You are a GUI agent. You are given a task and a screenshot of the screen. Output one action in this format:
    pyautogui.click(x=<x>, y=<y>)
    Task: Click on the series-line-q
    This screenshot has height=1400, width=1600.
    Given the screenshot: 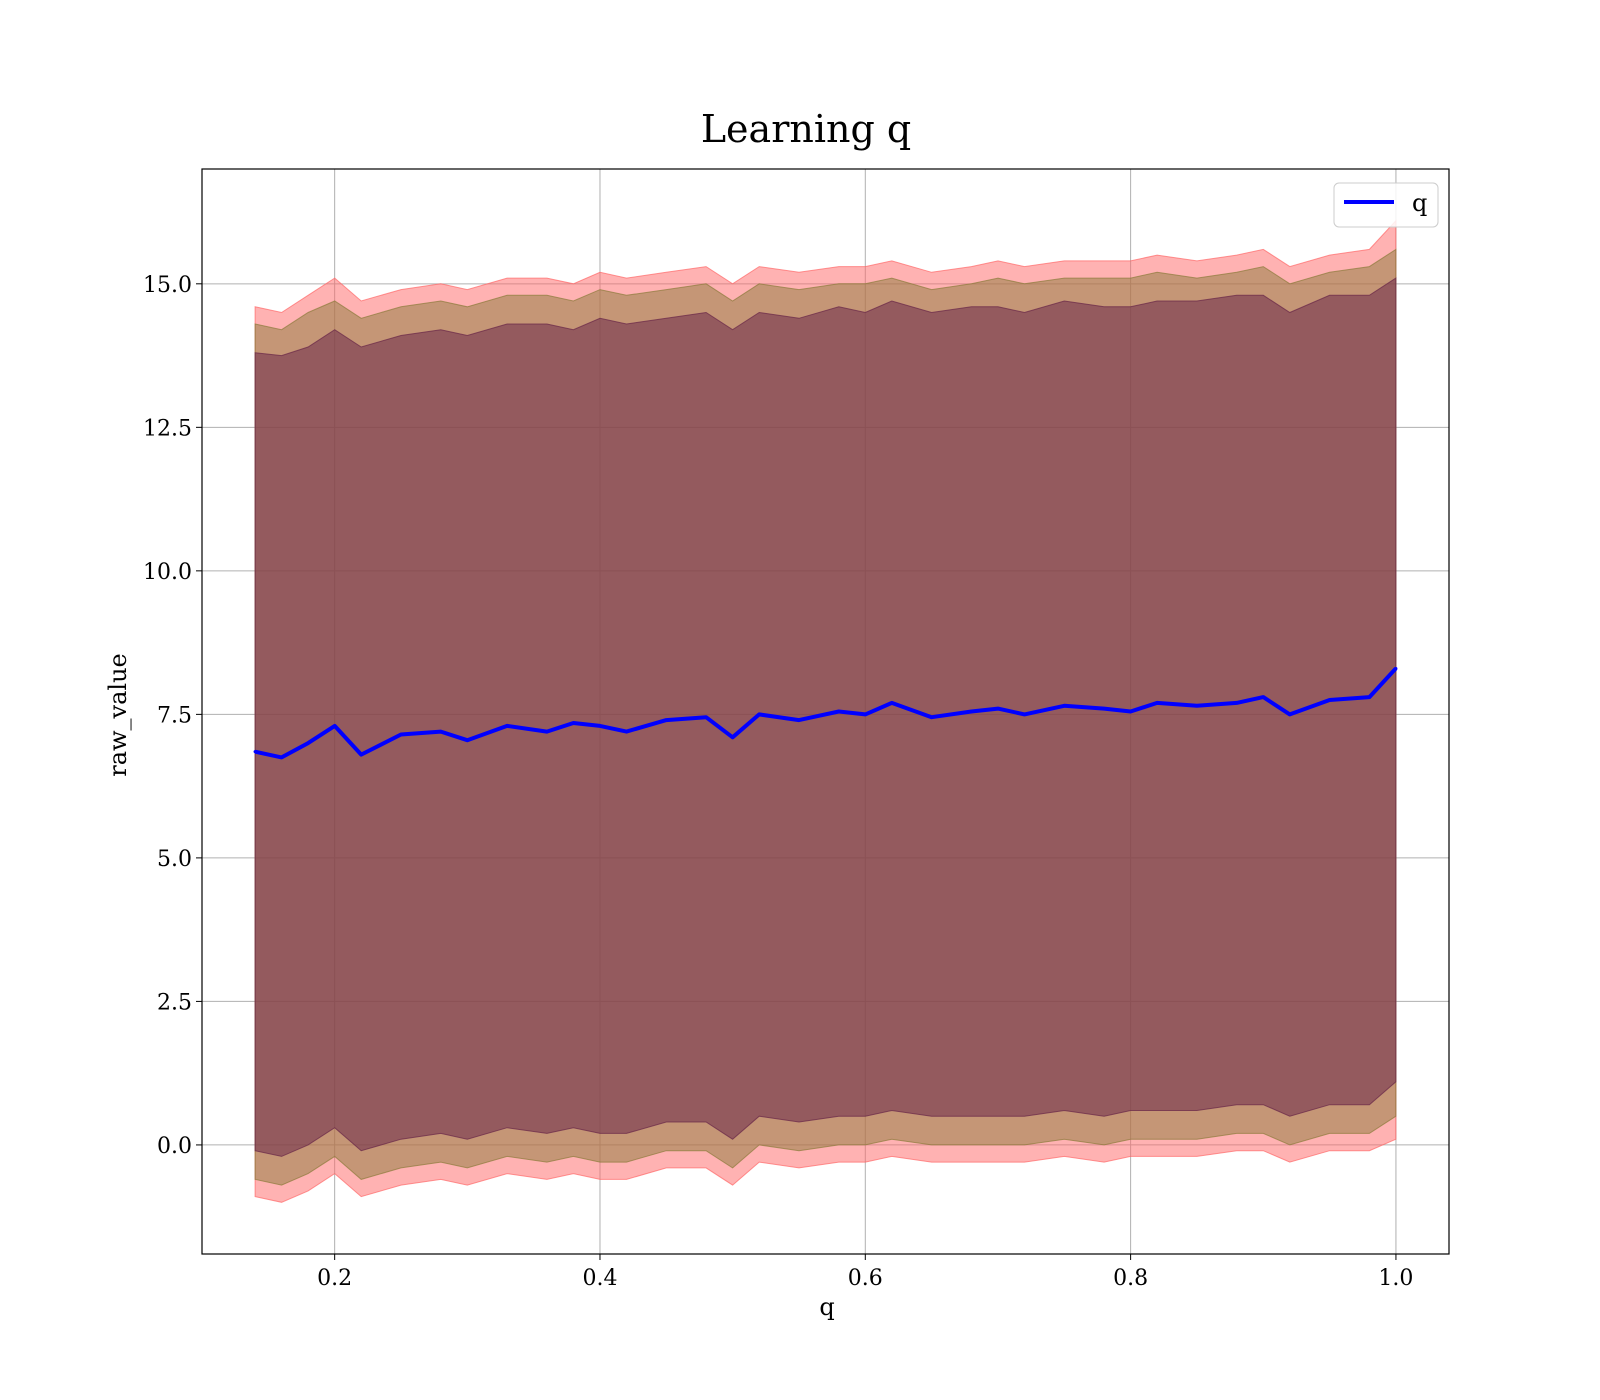 What is the action you would take?
    pyautogui.click(x=826, y=713)
    